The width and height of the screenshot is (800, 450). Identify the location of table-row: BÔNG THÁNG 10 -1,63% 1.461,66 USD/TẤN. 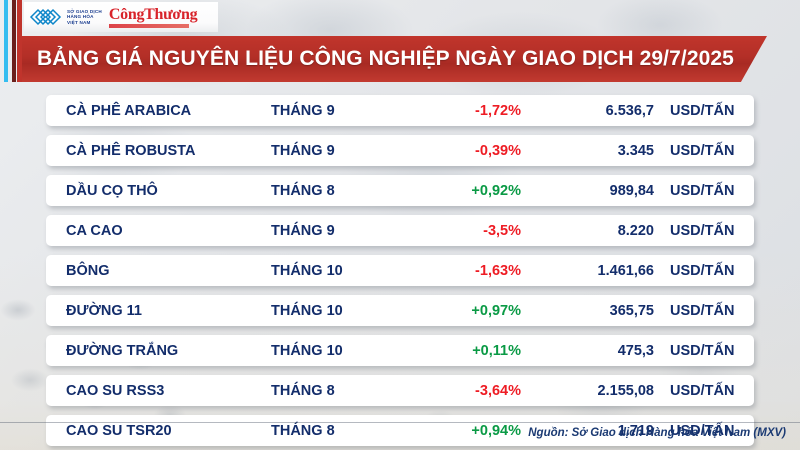
(400, 270).